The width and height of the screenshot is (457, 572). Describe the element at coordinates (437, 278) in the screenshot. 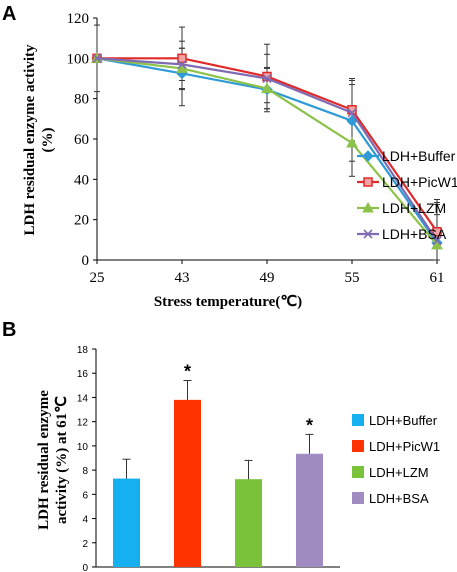

I see `chart-a-x-tick-label: 61` at that location.